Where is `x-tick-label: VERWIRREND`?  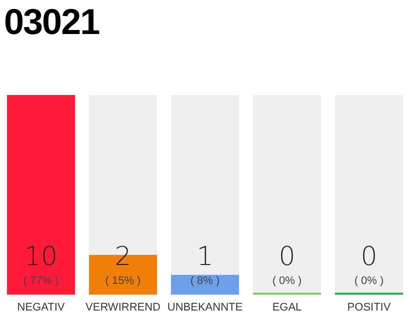 x-tick-label: VERWIRREND is located at coordinates (123, 307).